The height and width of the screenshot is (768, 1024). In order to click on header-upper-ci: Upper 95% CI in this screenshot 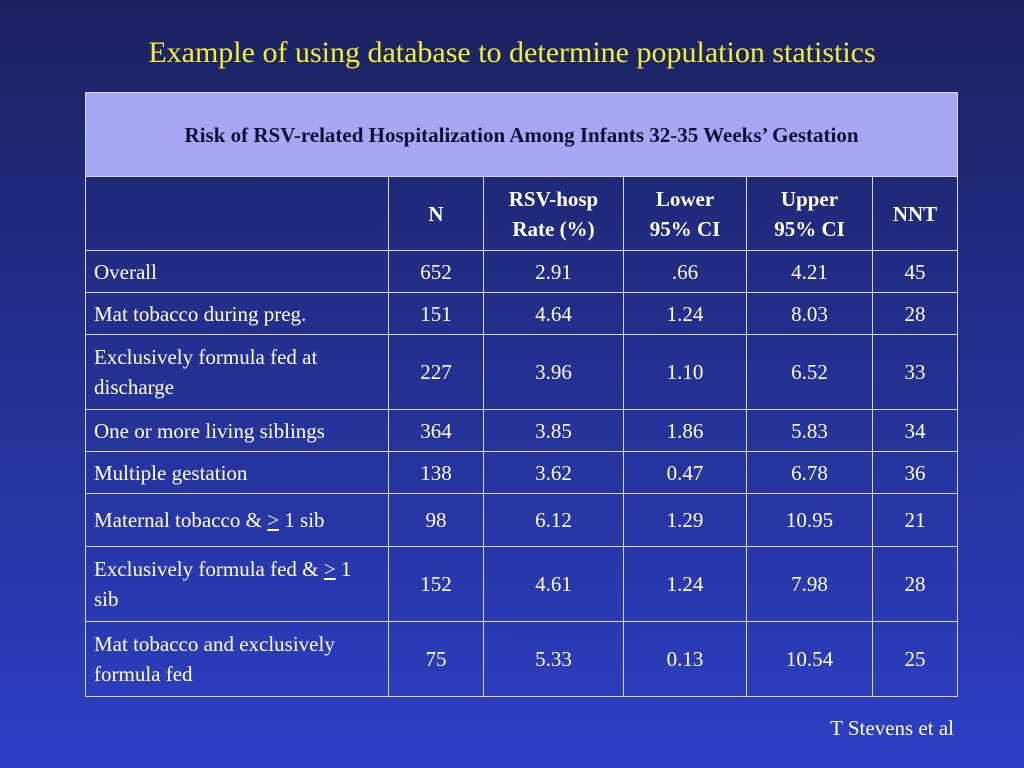, I will do `click(809, 213)`.